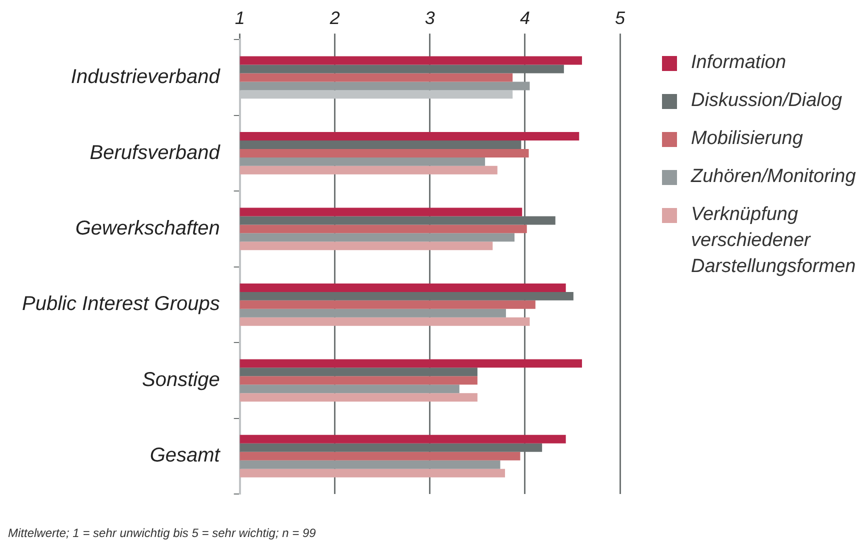  Describe the element at coordinates (766, 101) in the screenshot. I see `legend-label: Diskussion/Dialog` at that location.